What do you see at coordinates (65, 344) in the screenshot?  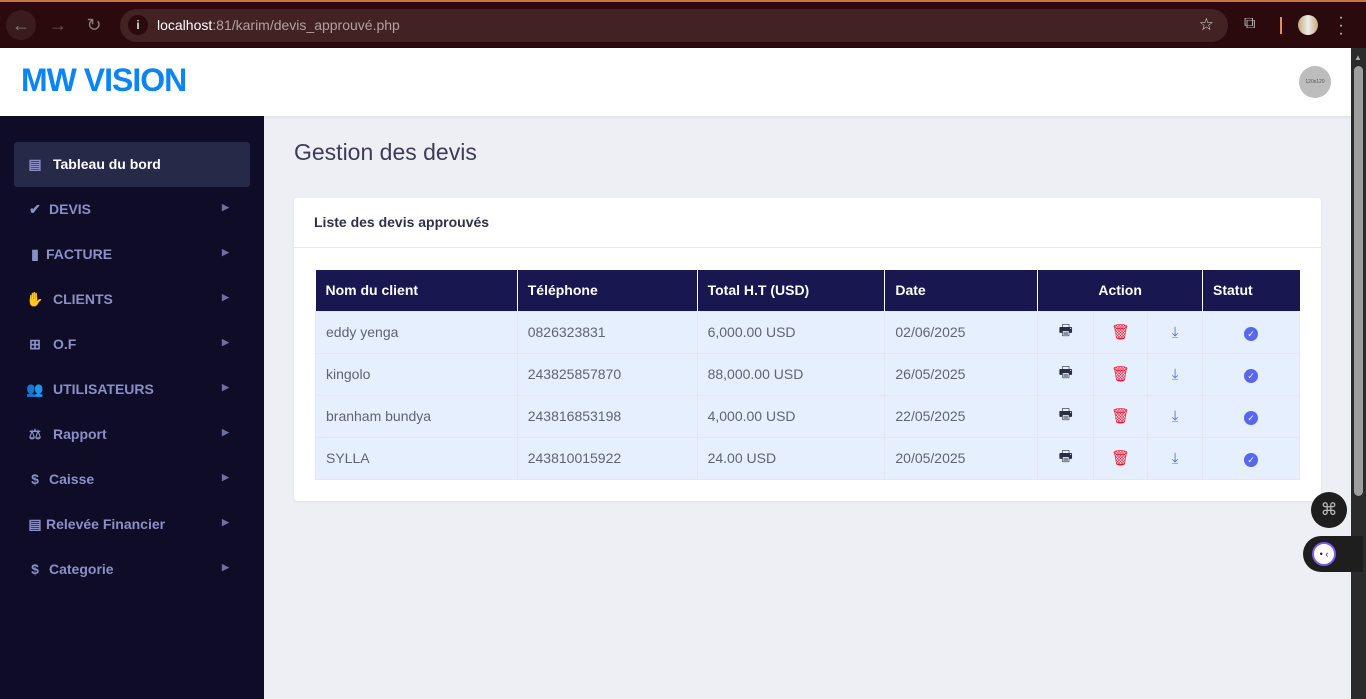 I see `sidebar-item-label: O.F` at bounding box center [65, 344].